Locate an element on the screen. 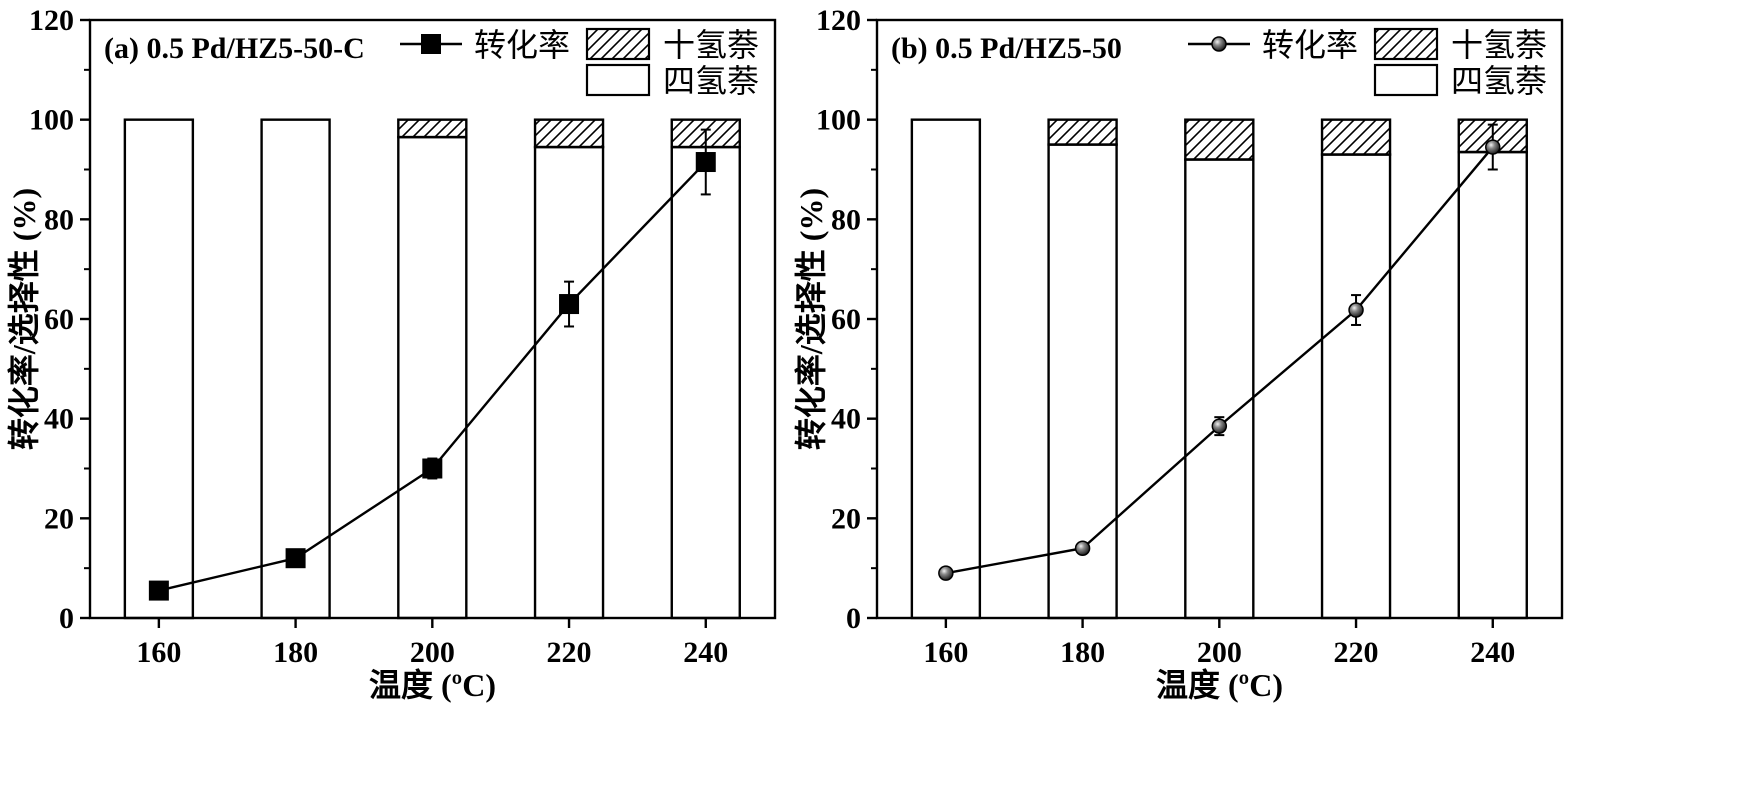 This screenshot has width=1739, height=785. panel-title: (a) 0.5 Pd/HZ5-50-C is located at coordinates (234, 48).